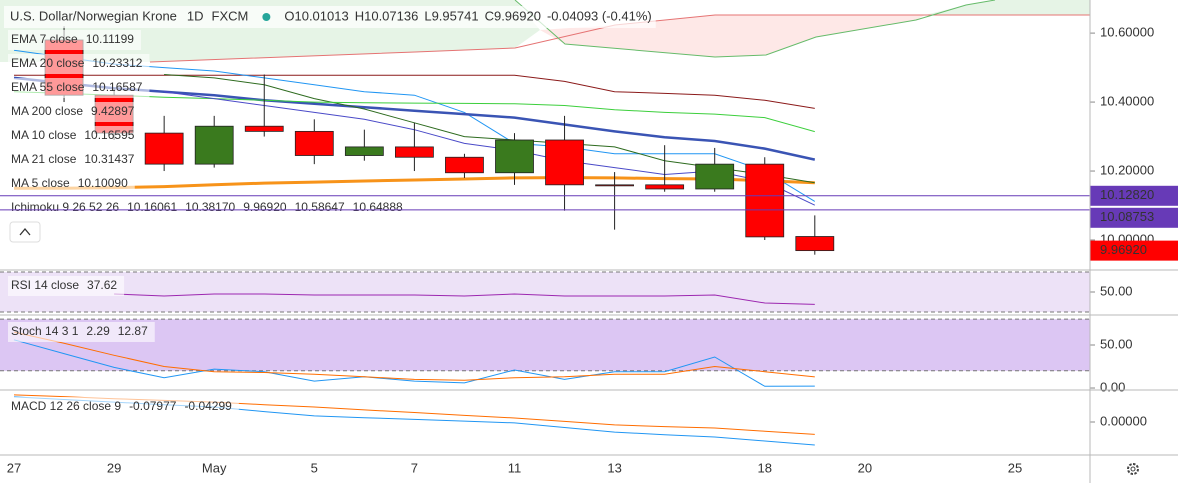  Describe the element at coordinates (765, 467) in the screenshot. I see `x-tick-label: 18` at that location.